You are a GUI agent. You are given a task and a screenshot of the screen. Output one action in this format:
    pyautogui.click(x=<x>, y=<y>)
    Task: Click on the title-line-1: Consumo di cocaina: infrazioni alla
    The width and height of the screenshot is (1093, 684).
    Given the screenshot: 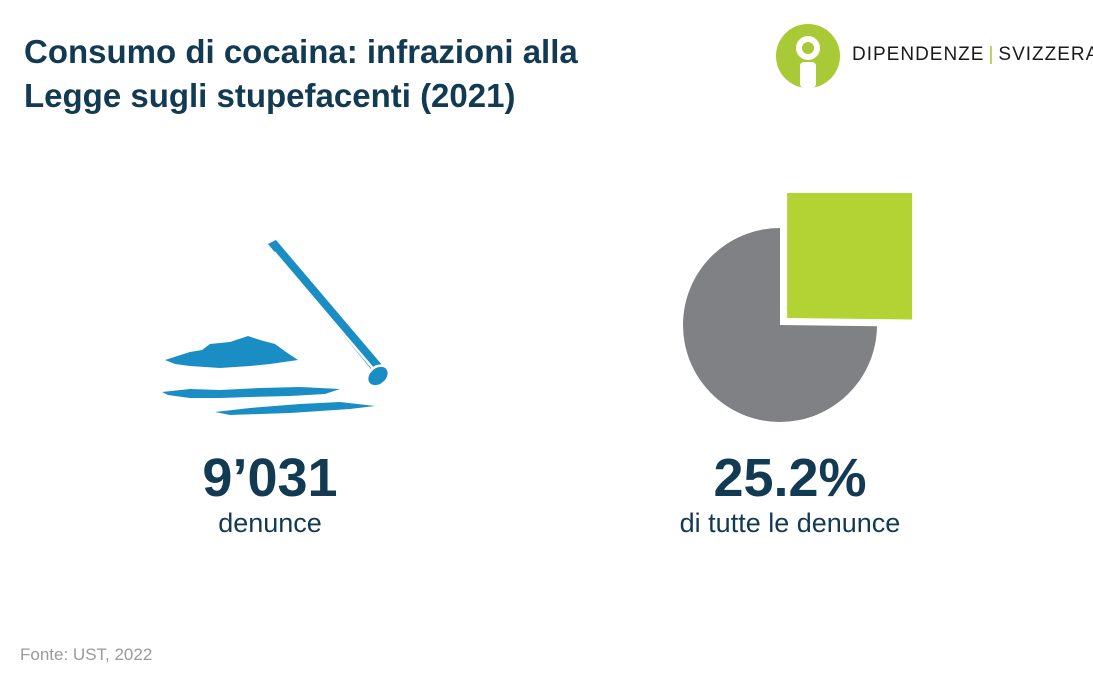 What is the action you would take?
    pyautogui.click(x=301, y=51)
    